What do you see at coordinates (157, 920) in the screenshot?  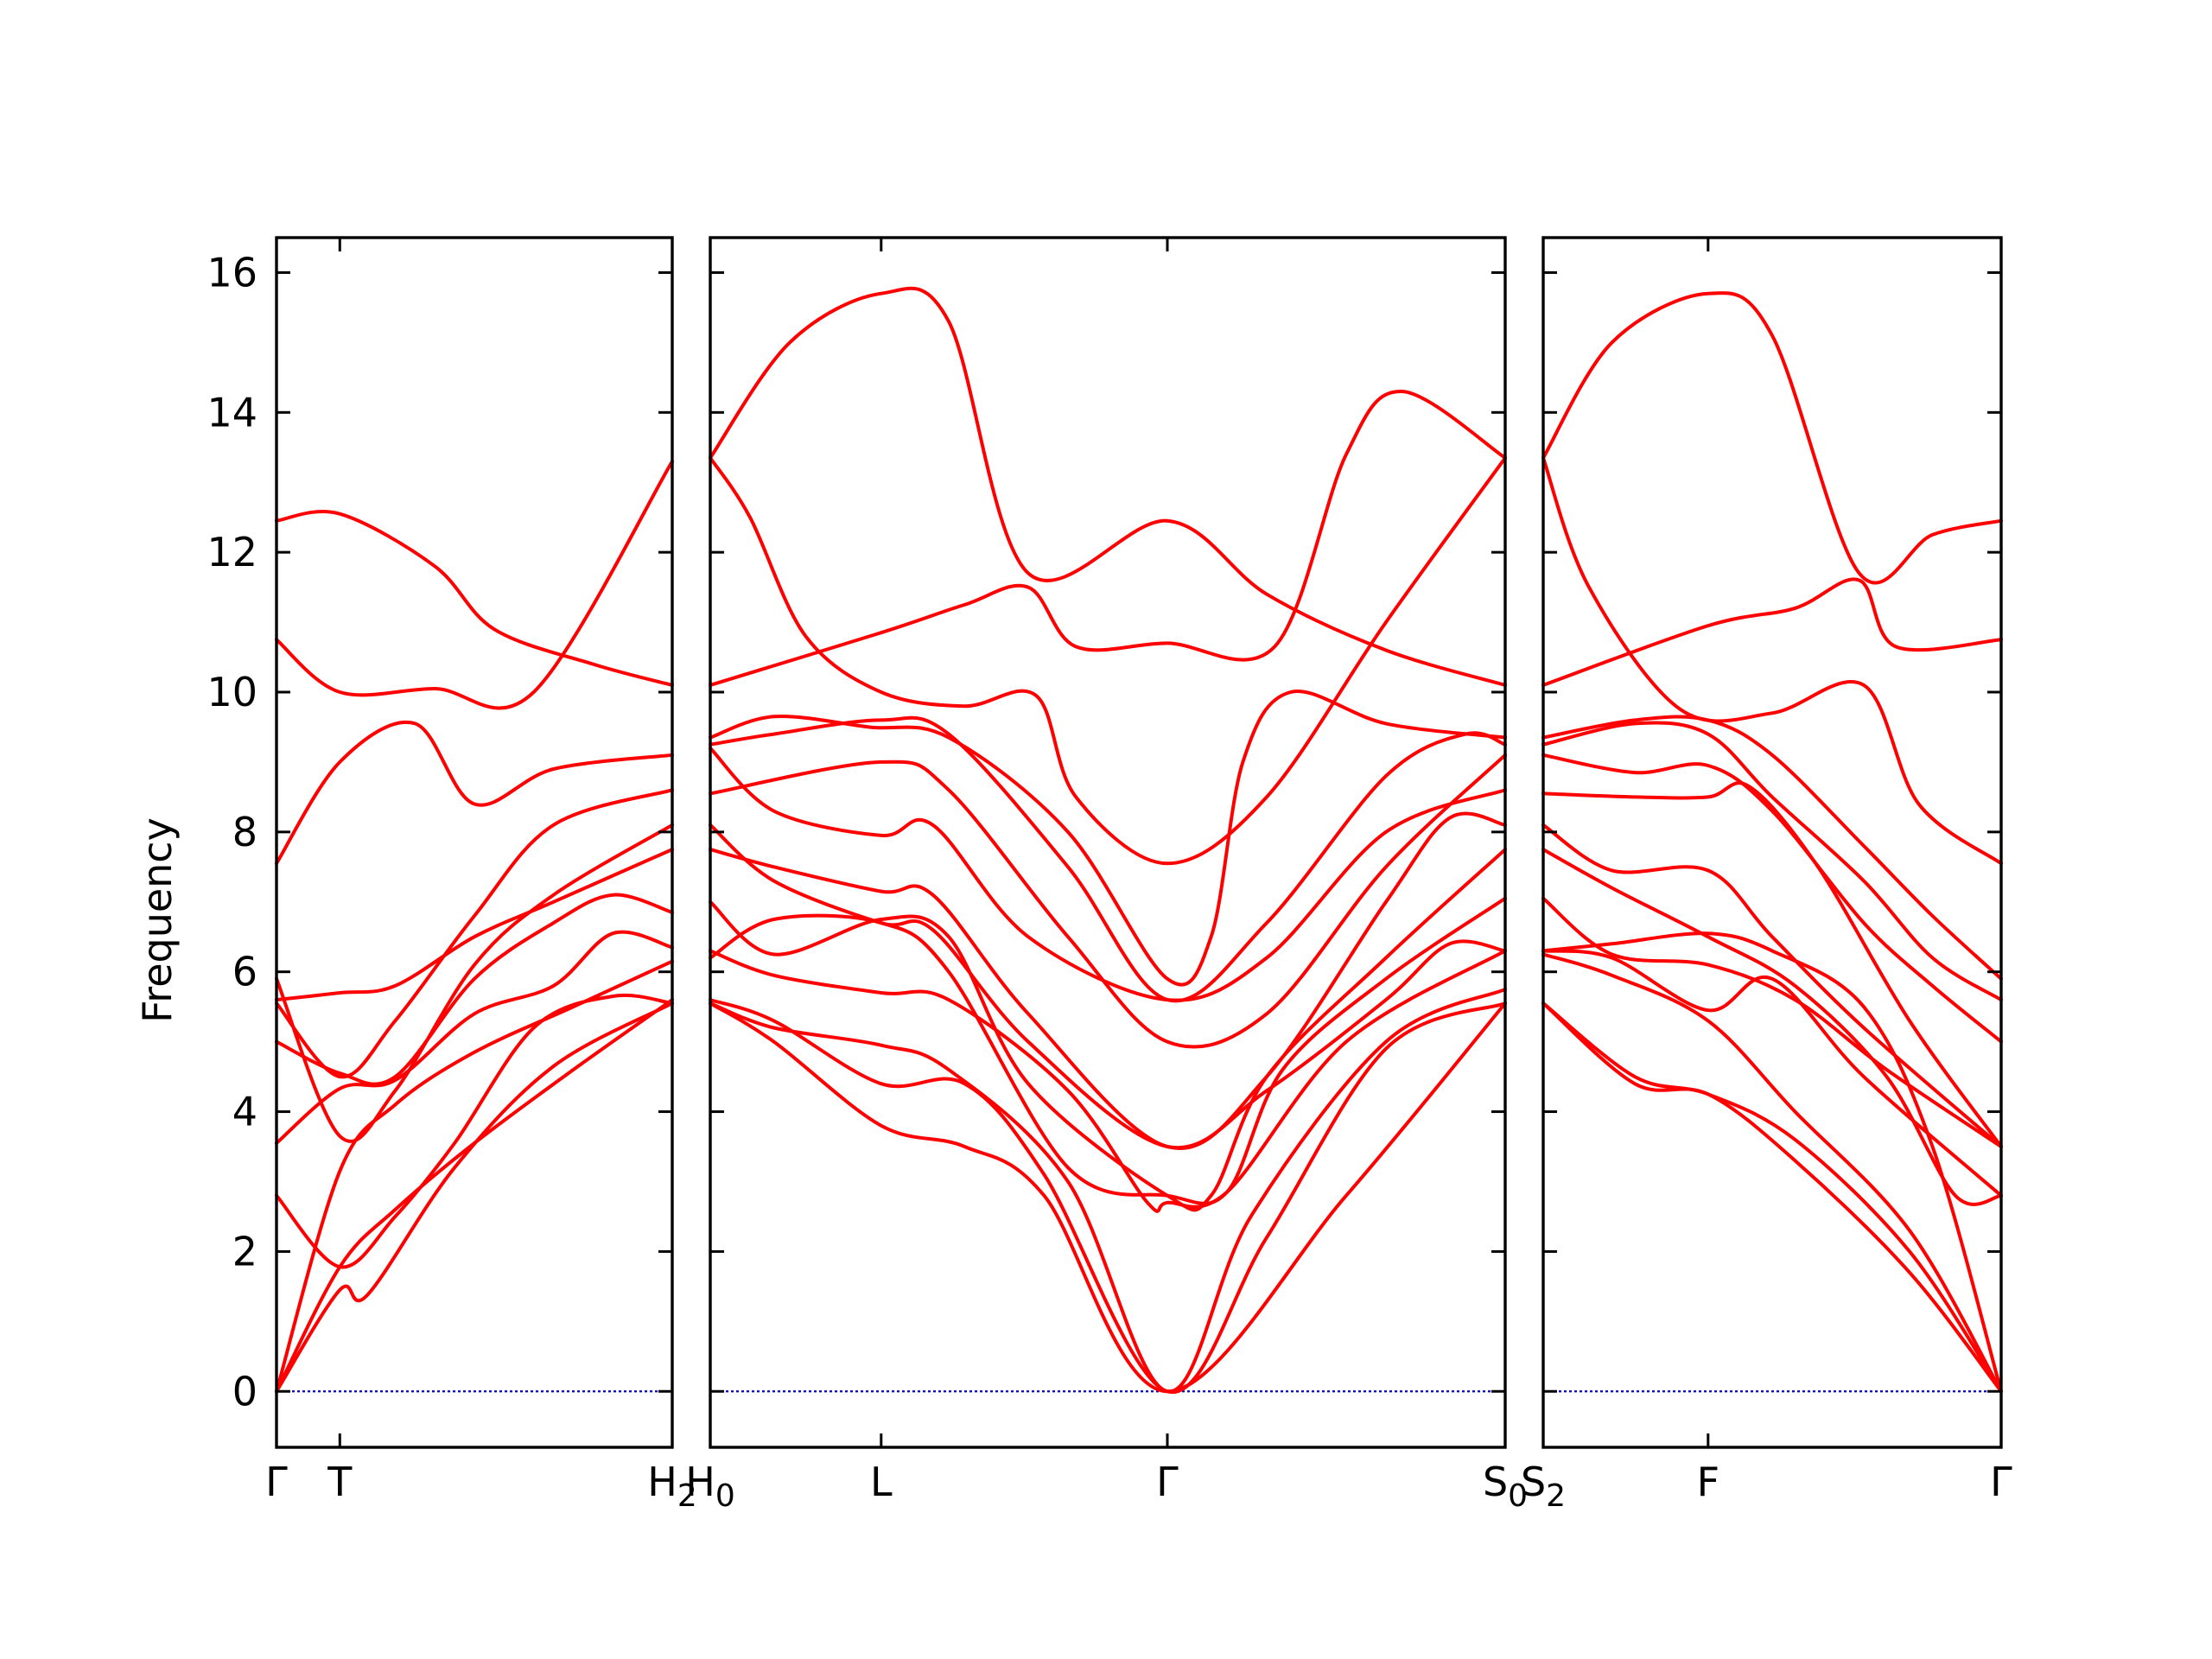 I see `y-axis-label: Frequency` at bounding box center [157, 920].